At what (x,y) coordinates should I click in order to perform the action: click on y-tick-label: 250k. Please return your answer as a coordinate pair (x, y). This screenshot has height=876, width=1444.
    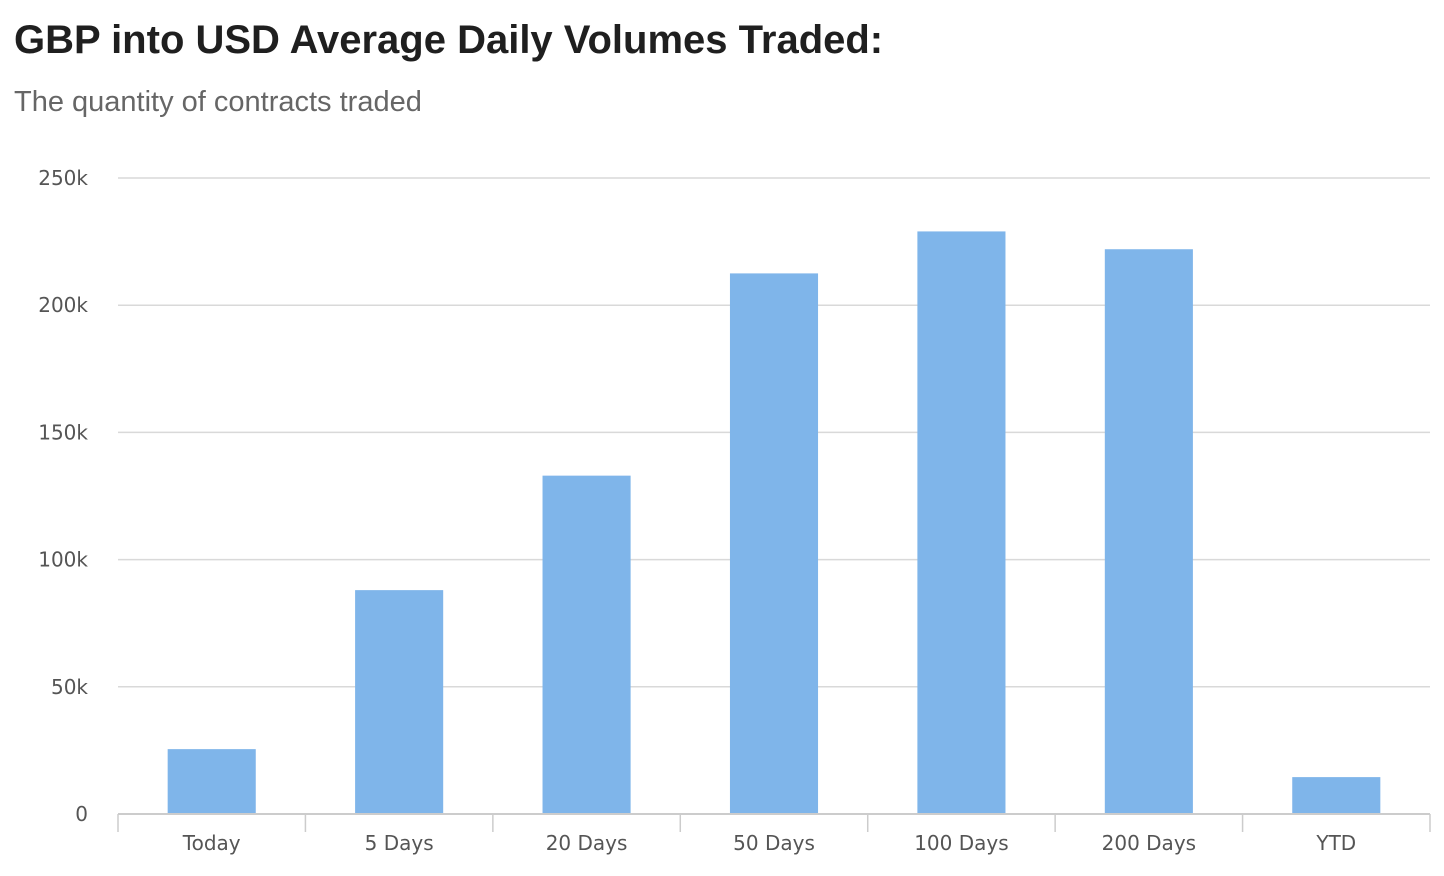
    Looking at the image, I should click on (63, 178).